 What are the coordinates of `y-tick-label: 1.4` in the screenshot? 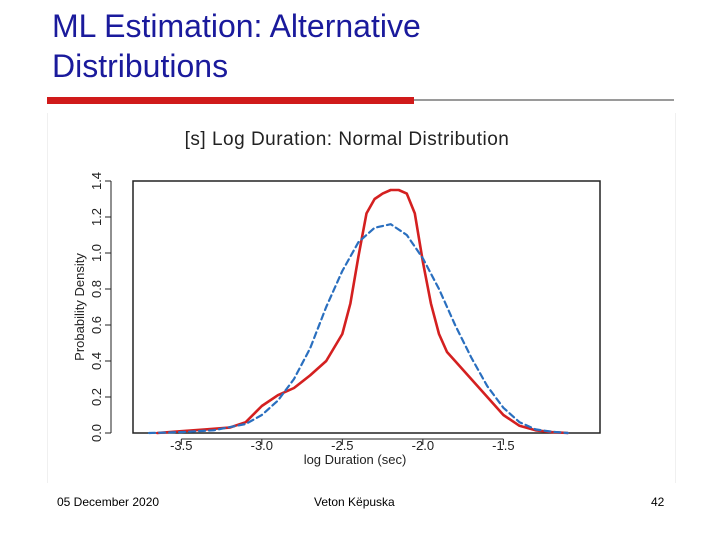 It's located at (96, 181).